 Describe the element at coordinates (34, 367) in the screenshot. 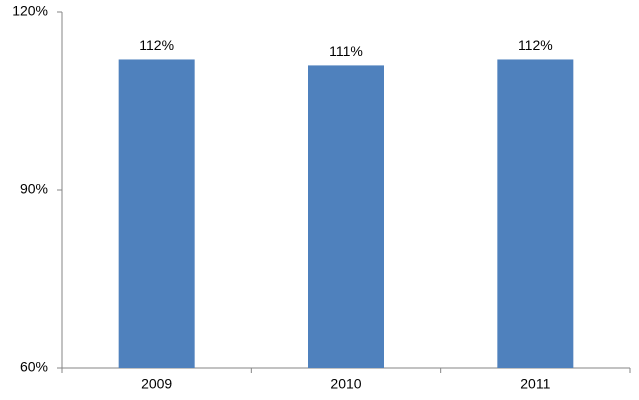

I see `y-tick-label: 60%` at that location.